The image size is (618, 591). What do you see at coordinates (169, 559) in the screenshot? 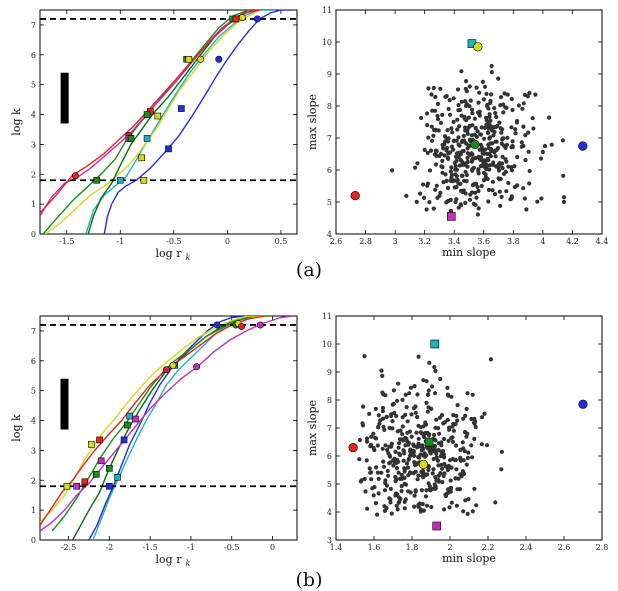
I see `x-axis-label: log r` at bounding box center [169, 559].